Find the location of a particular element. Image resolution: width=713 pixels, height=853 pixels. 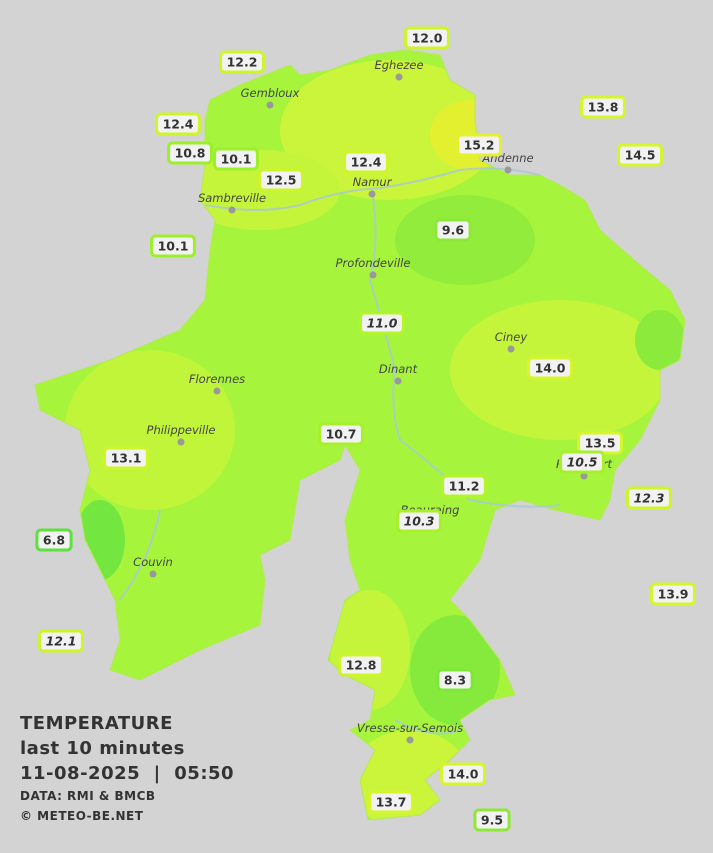

station-temperature: 11.2 is located at coordinates (464, 486).